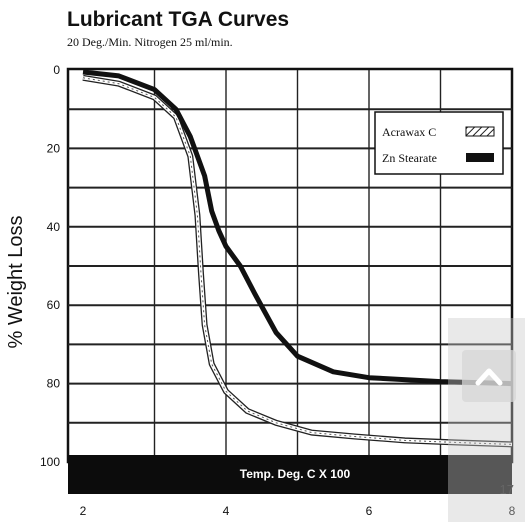 This screenshot has height=522, width=525. I want to click on y-tick-label: 40, so click(54, 227).